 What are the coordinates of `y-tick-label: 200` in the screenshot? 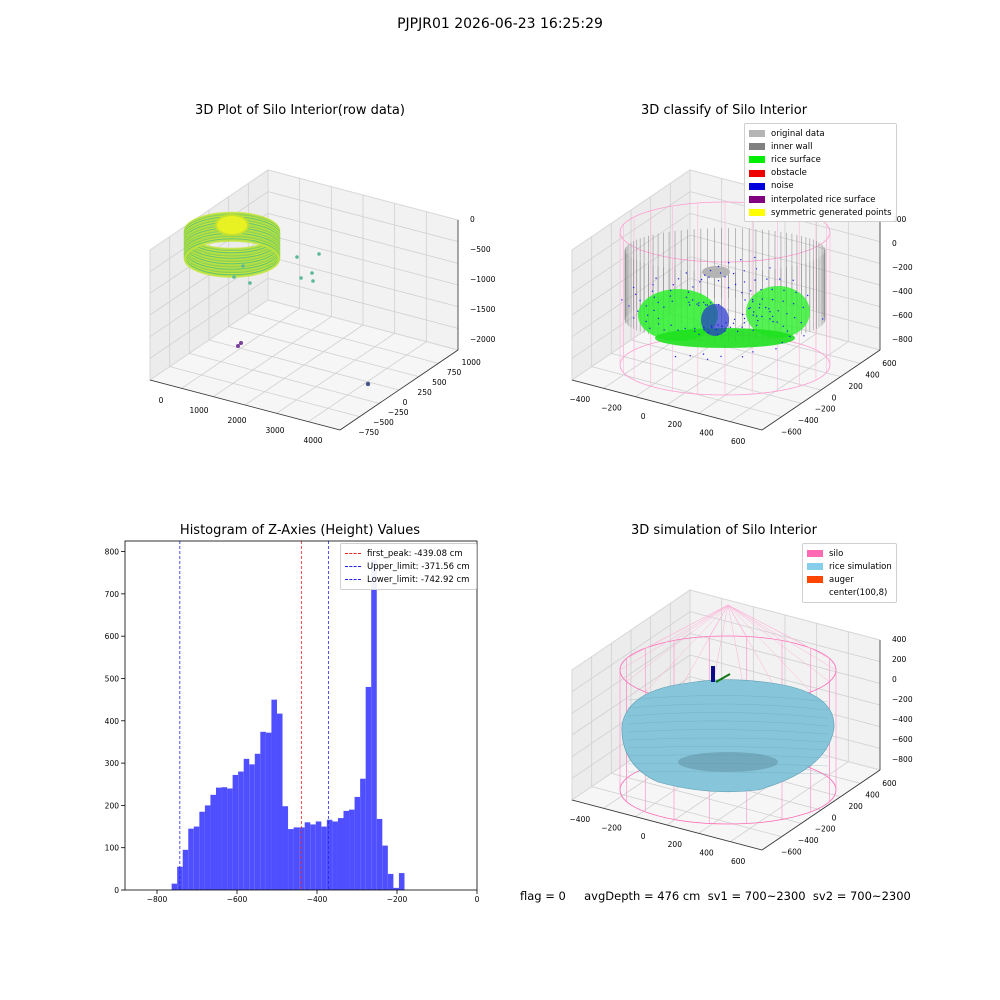 It's located at (855, 806).